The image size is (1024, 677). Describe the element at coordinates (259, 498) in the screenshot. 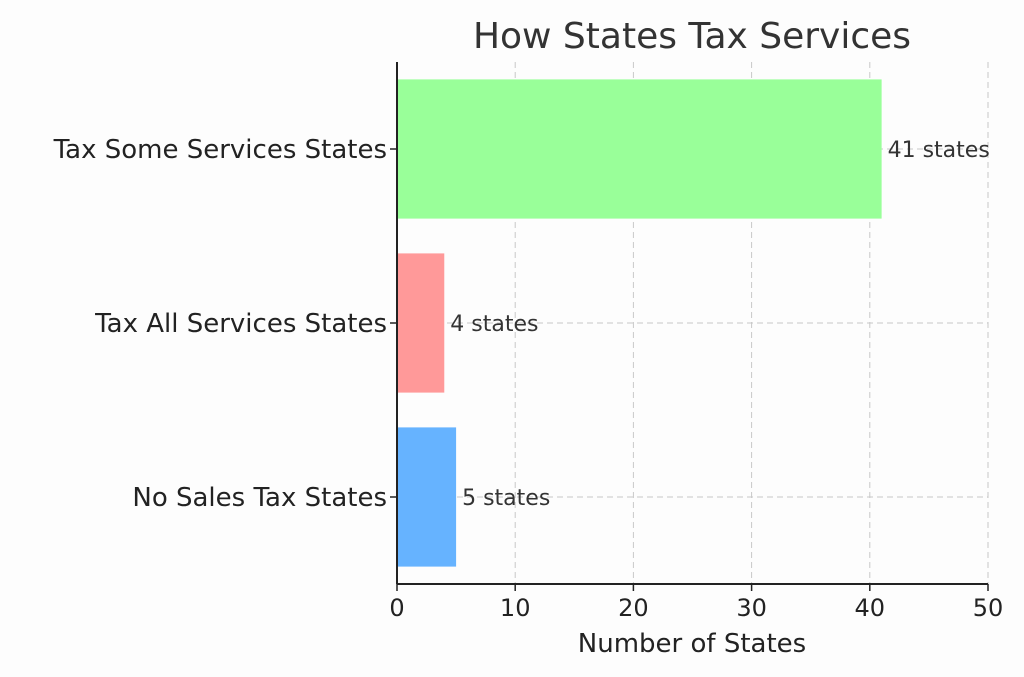

I see `category-label-0: No Sales Tax States` at that location.